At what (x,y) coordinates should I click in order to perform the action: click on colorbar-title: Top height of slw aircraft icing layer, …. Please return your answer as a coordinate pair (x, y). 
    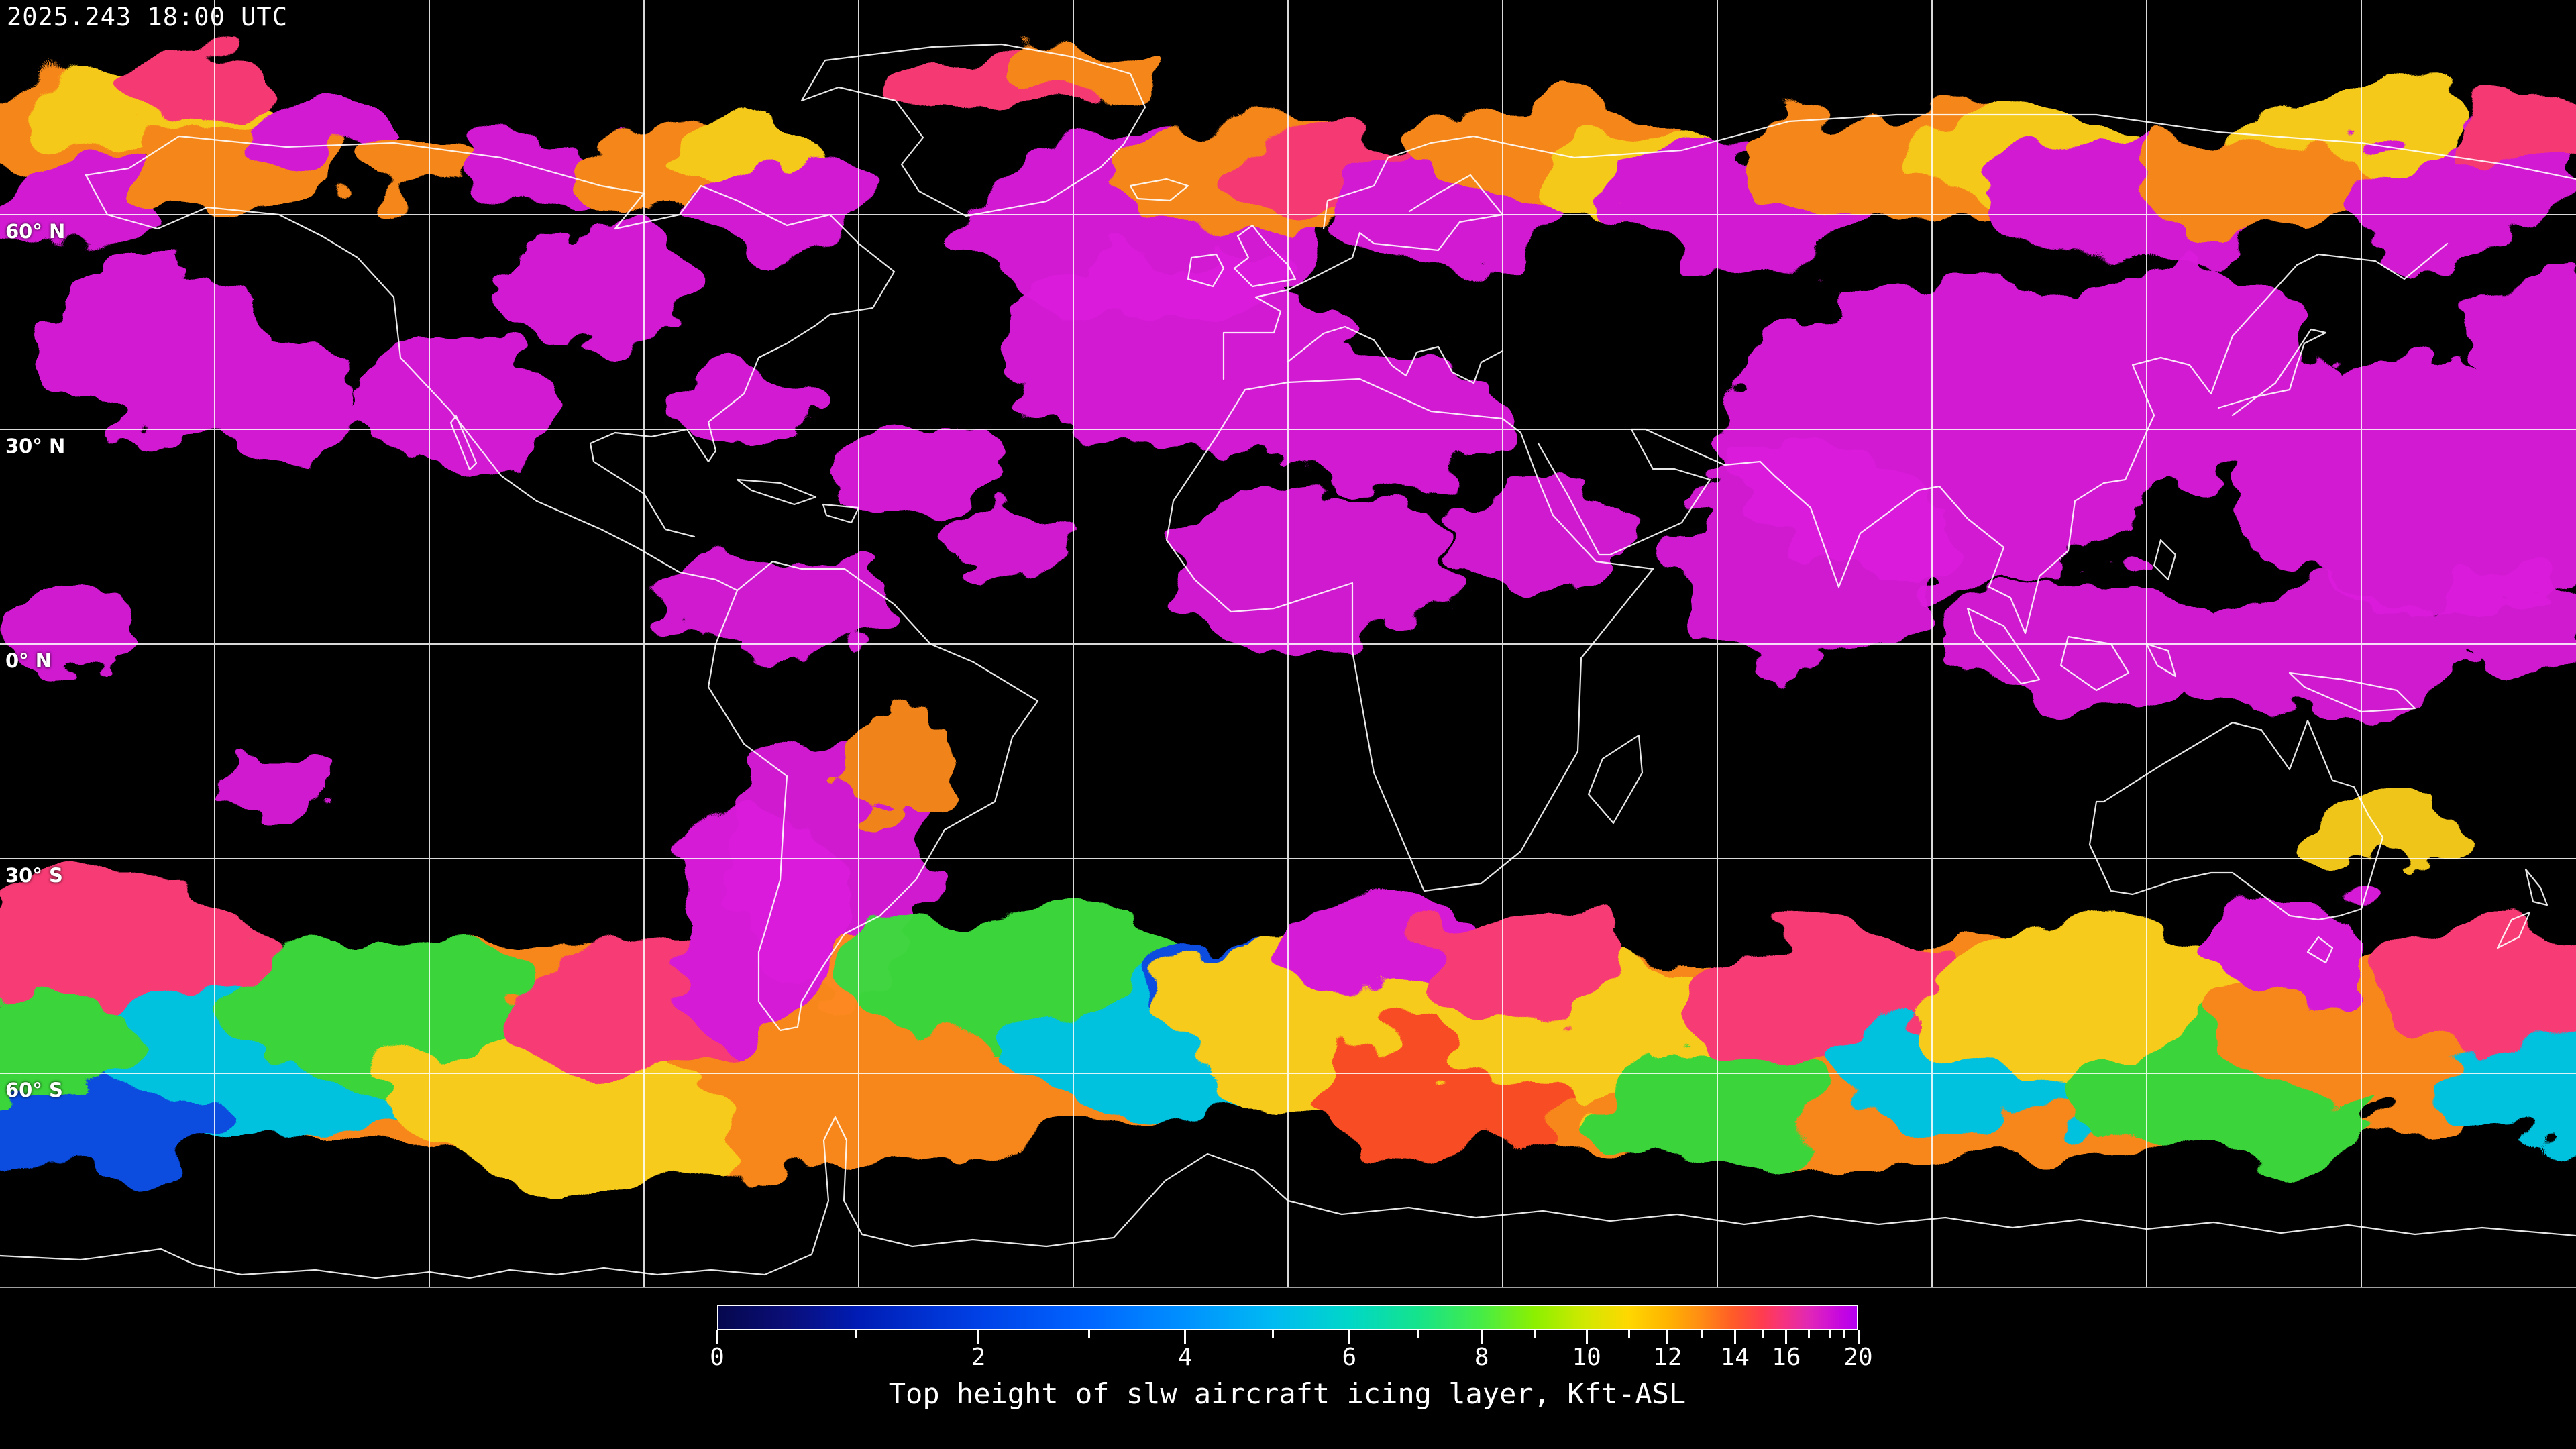
    Looking at the image, I should click on (1287, 1393).